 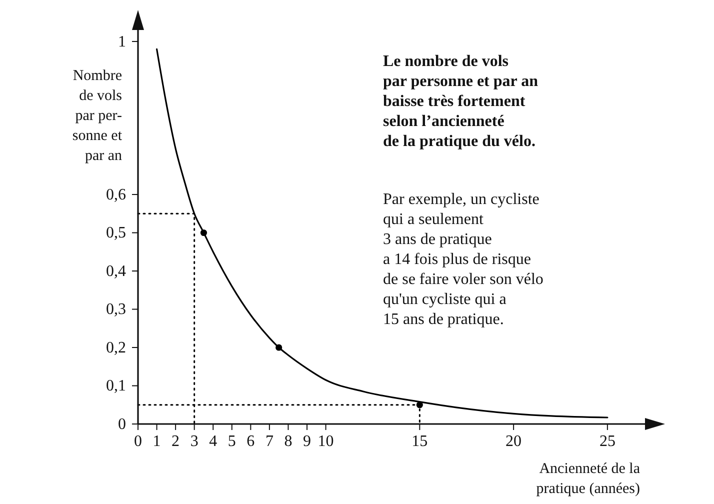 What do you see at coordinates (194, 441) in the screenshot?
I see `x-tick-label: 3` at bounding box center [194, 441].